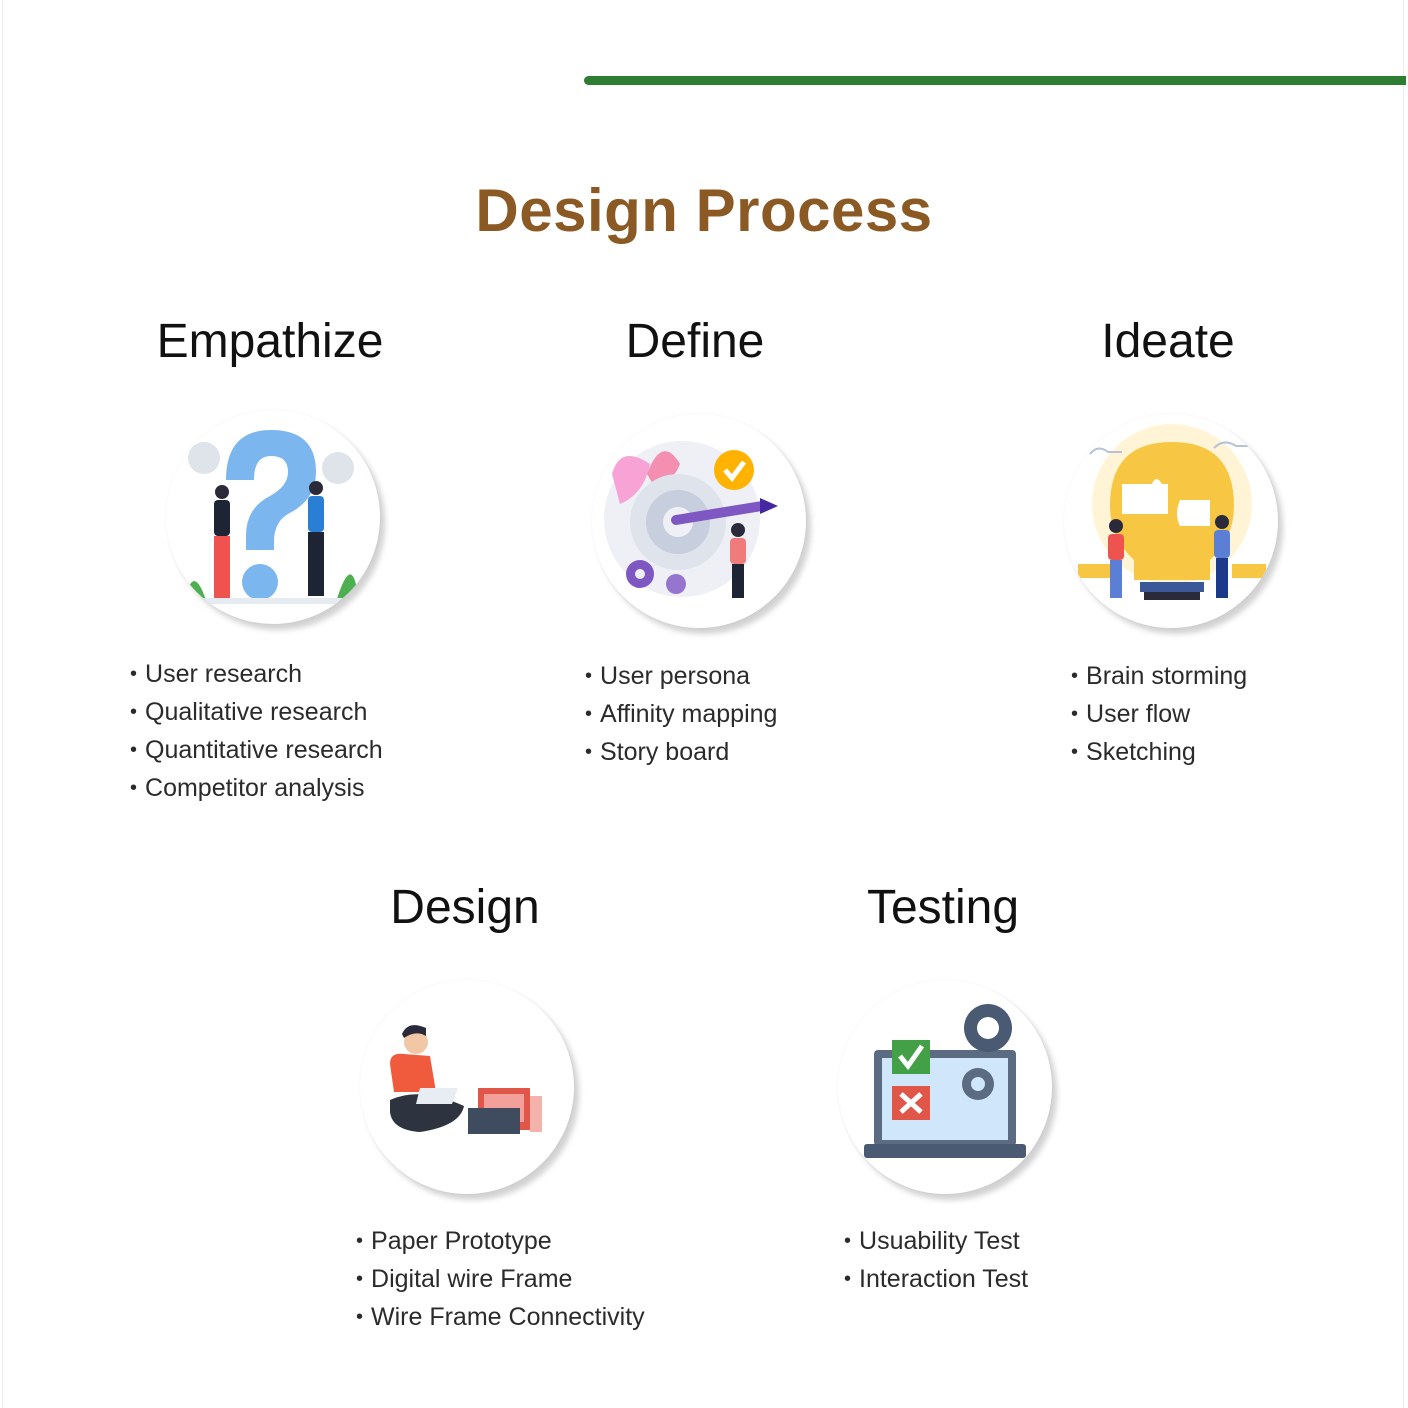 The image size is (1408, 1408). I want to click on list-item: Interaction Test, so click(936, 1280).